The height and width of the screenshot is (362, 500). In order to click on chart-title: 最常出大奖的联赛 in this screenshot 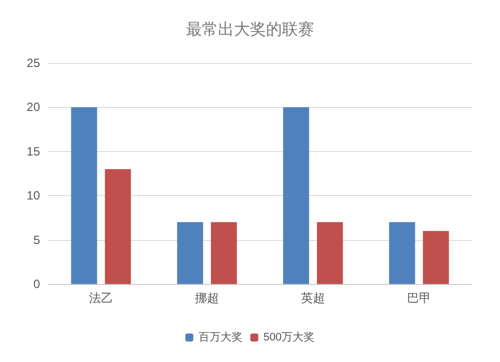, I will do `click(250, 29)`.